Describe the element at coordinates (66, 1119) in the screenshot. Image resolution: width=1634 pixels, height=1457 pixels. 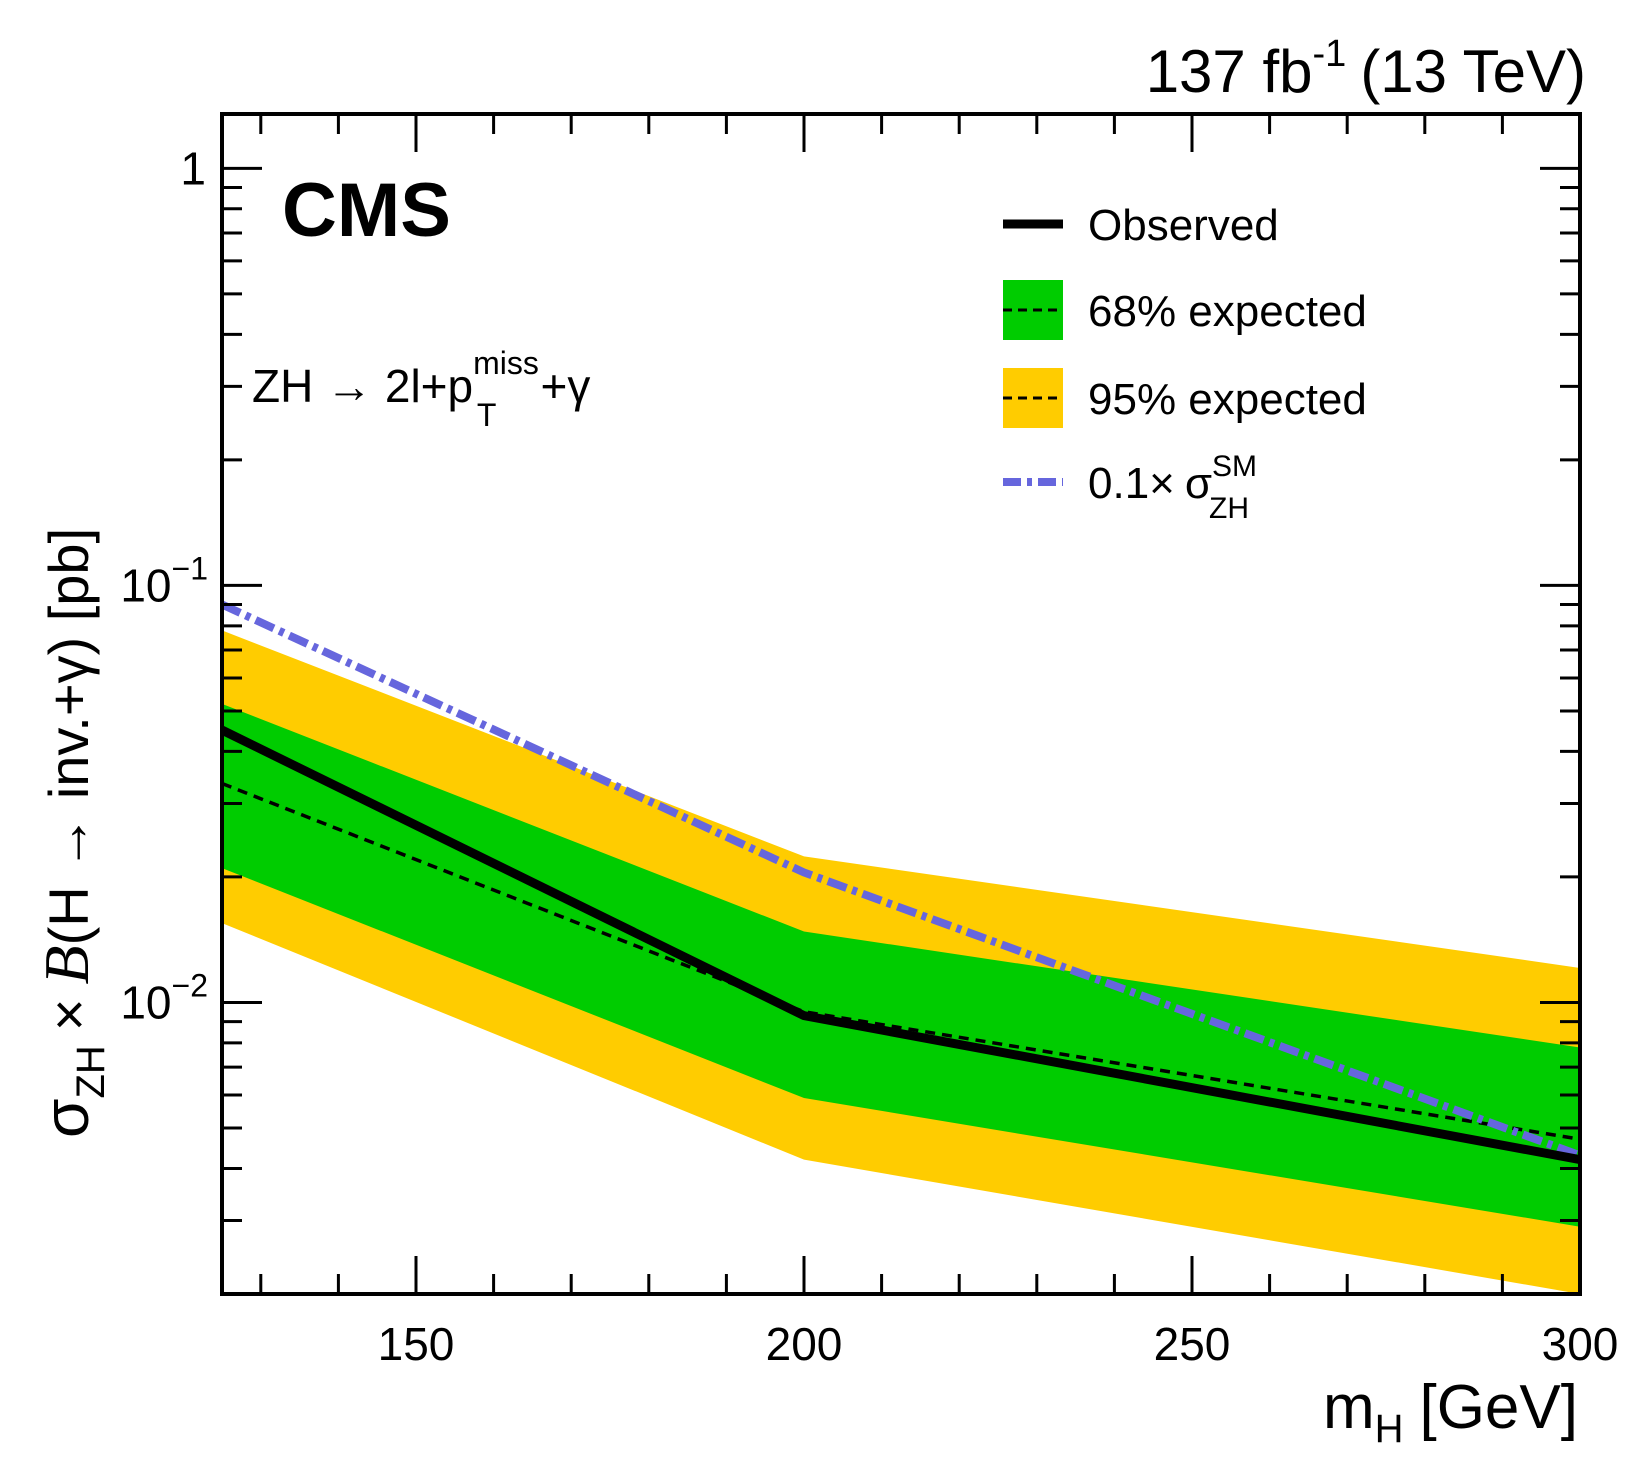
I see `y-axis-sigma: σ` at that location.